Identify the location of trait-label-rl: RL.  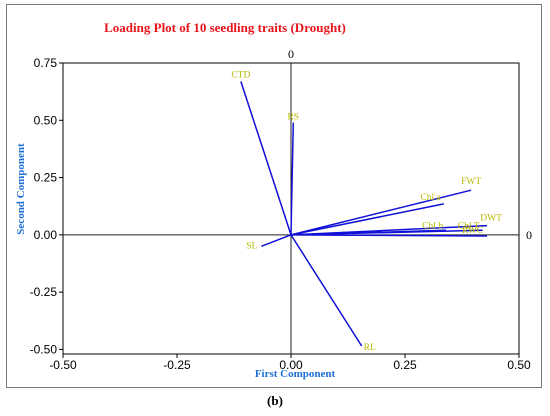
(370, 348).